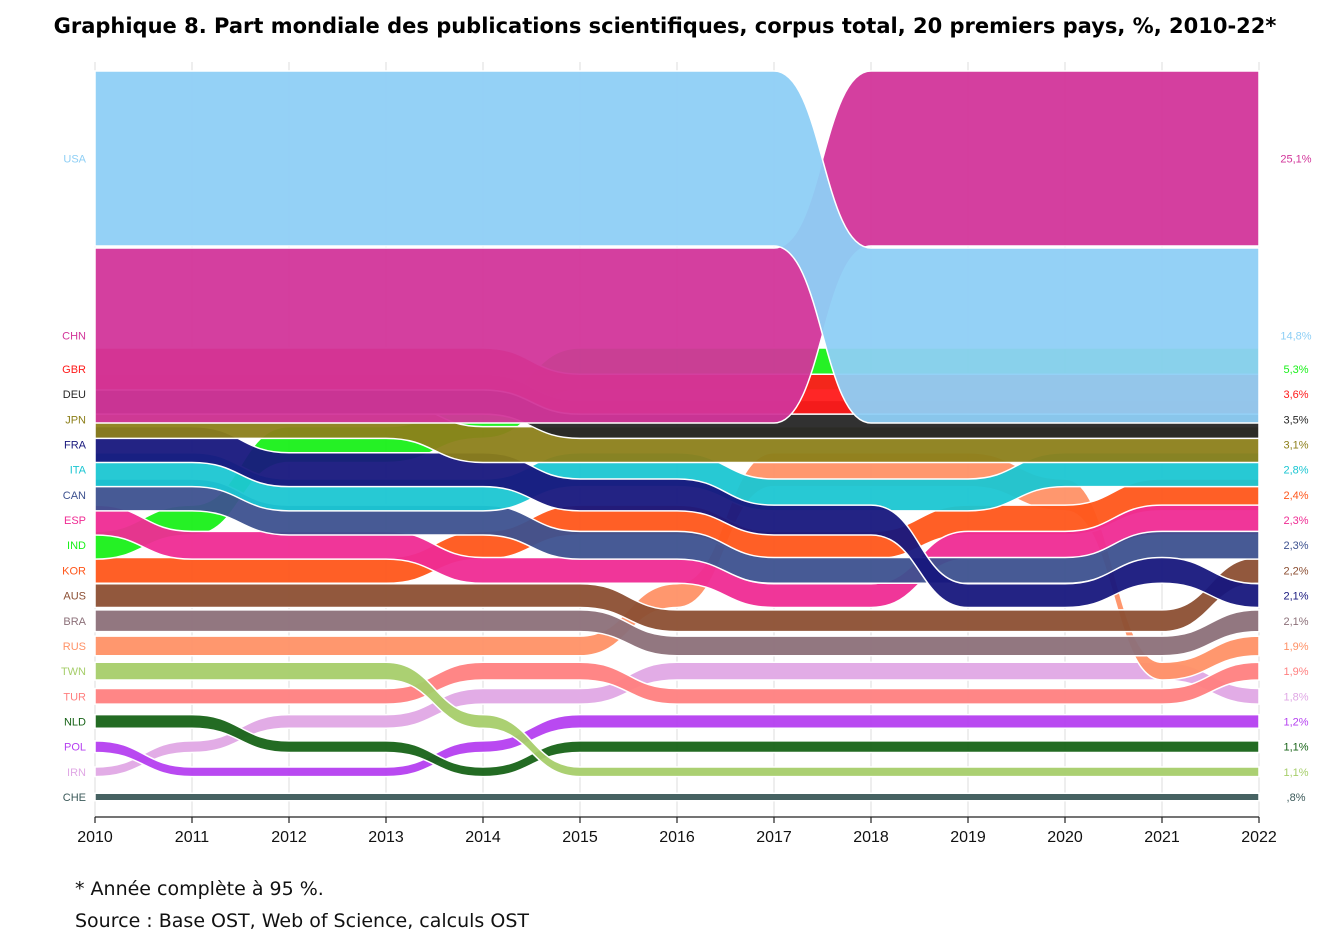 The image size is (1330, 940). I want to click on right-label-kor: 2,4%, so click(1295, 496).